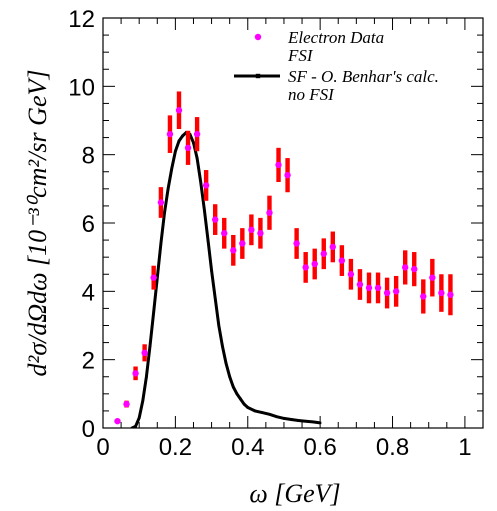 The height and width of the screenshot is (511, 497). Describe the element at coordinates (175, 447) in the screenshot. I see `x-tick-label: 0.2` at that location.